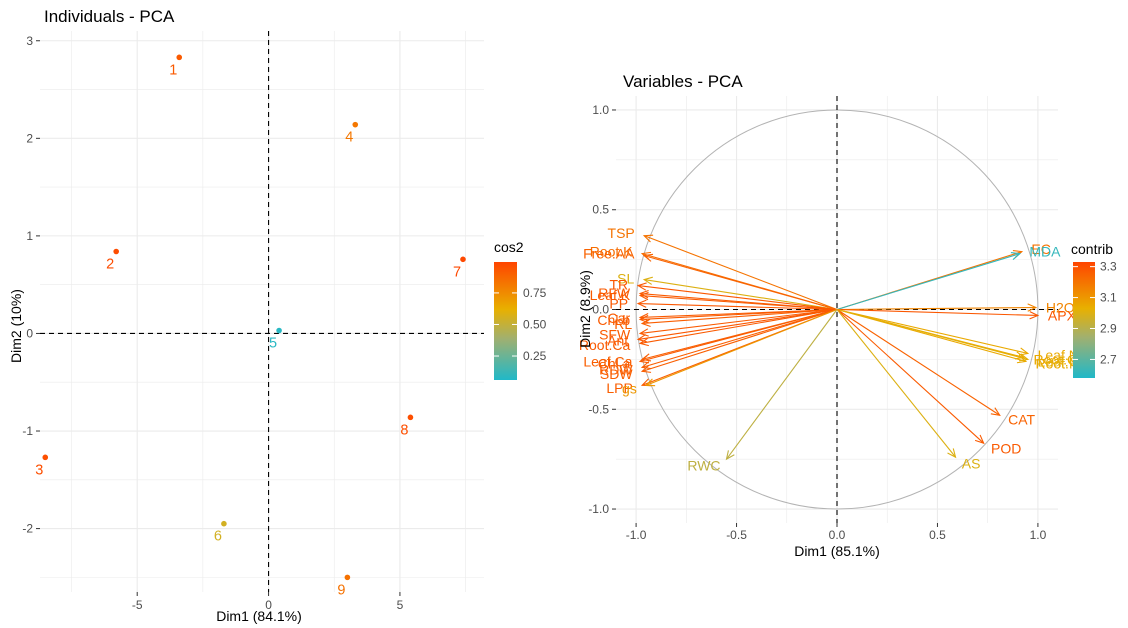 The width and height of the screenshot is (1128, 628). Describe the element at coordinates (137, 605) in the screenshot. I see `x-tick-label: -5` at that location.